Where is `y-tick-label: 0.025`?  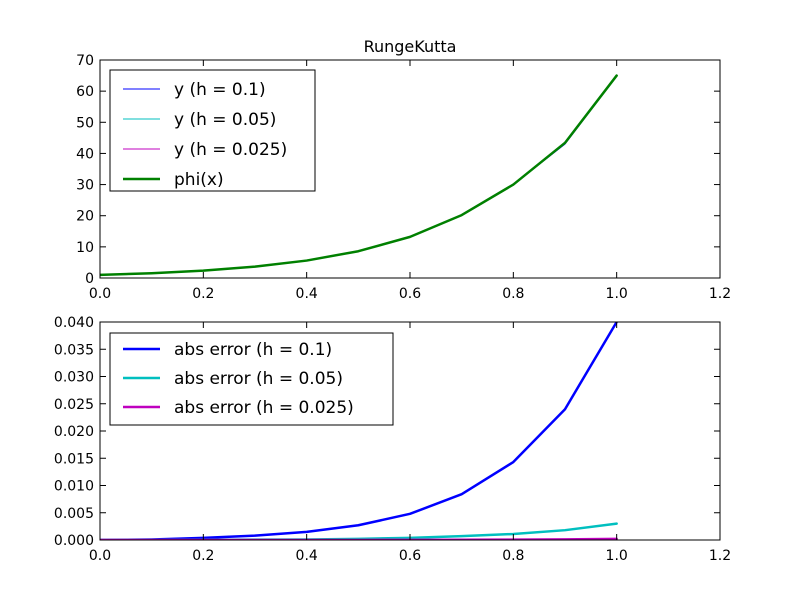 y-tick-label: 0.025 is located at coordinates (74, 405).